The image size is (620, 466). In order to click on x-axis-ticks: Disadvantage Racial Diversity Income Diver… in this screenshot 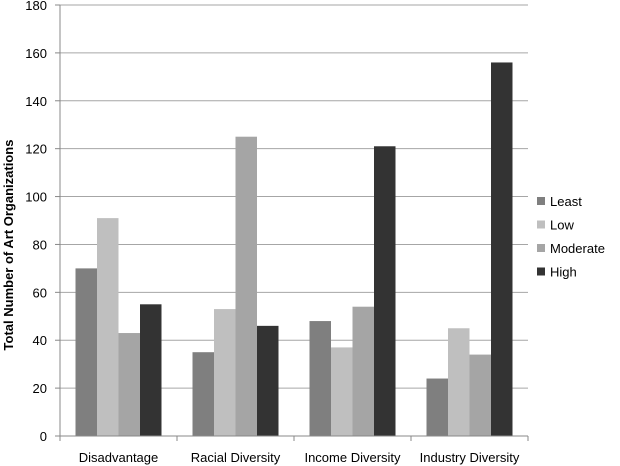, I will do `click(294, 450)`.